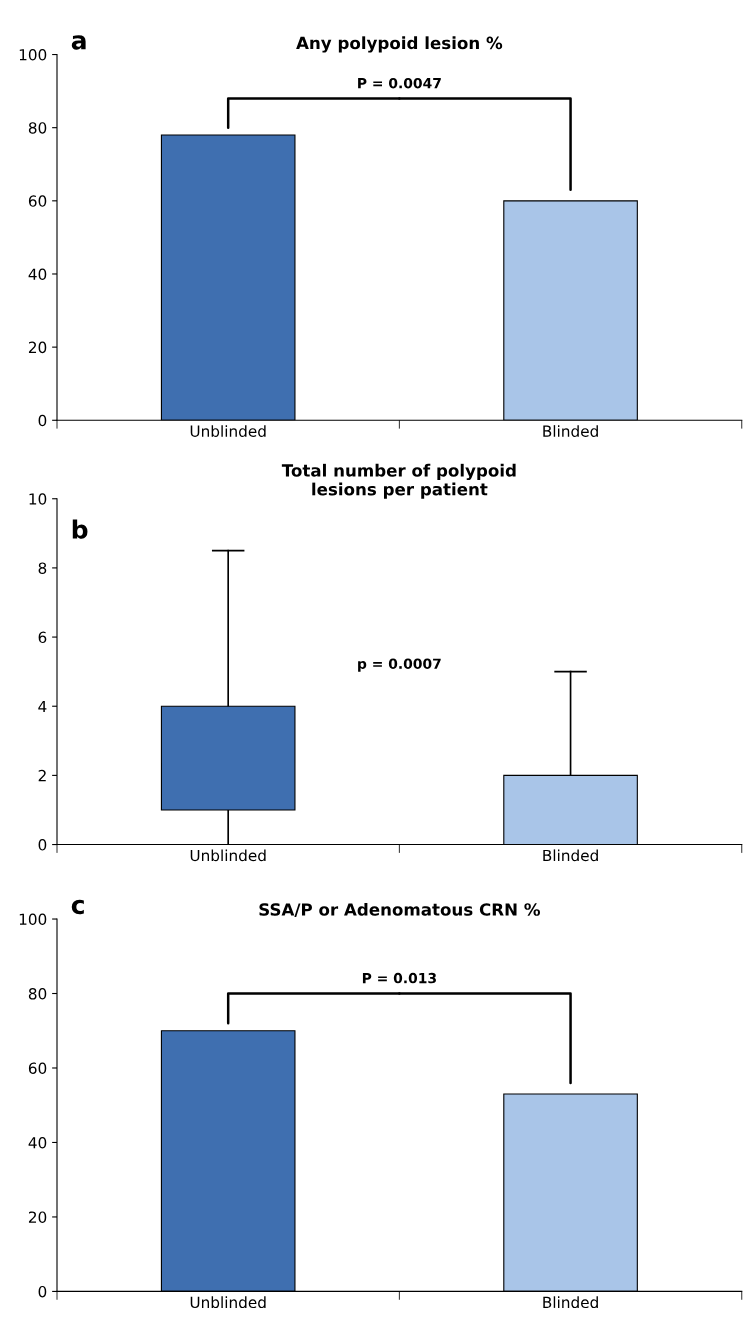  What do you see at coordinates (80, 529) in the screenshot?
I see `annotation: b` at bounding box center [80, 529].